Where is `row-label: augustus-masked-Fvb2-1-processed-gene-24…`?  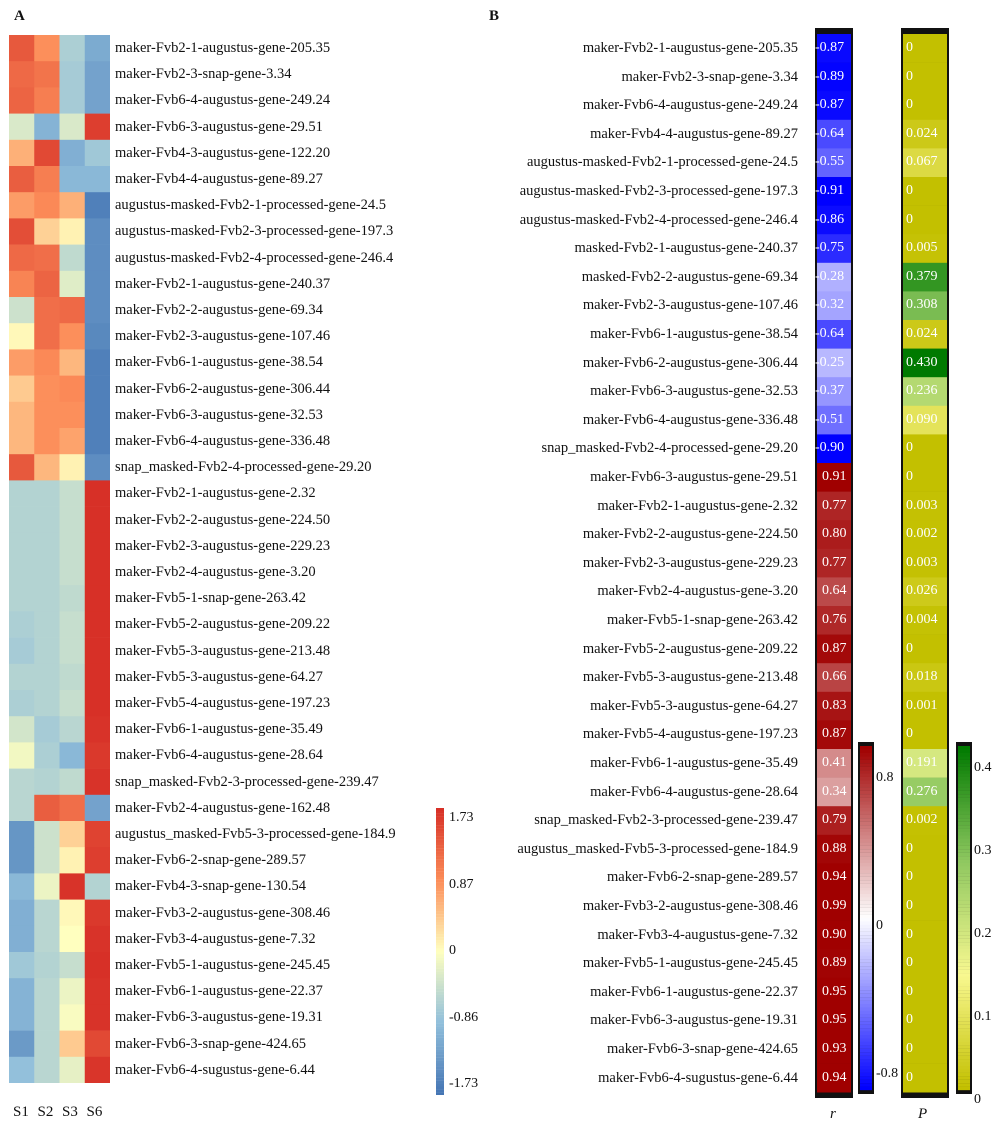
row-label: augustus-masked-Fvb2-1-processed-gene-24… is located at coordinates (662, 162).